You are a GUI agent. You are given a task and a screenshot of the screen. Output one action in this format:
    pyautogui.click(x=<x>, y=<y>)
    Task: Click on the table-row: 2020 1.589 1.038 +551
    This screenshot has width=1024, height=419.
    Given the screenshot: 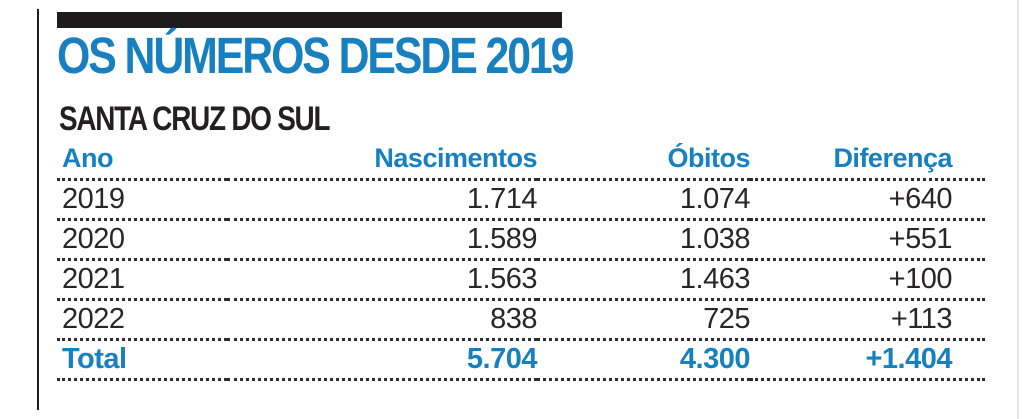 What is the action you would take?
    pyautogui.click(x=521, y=239)
    